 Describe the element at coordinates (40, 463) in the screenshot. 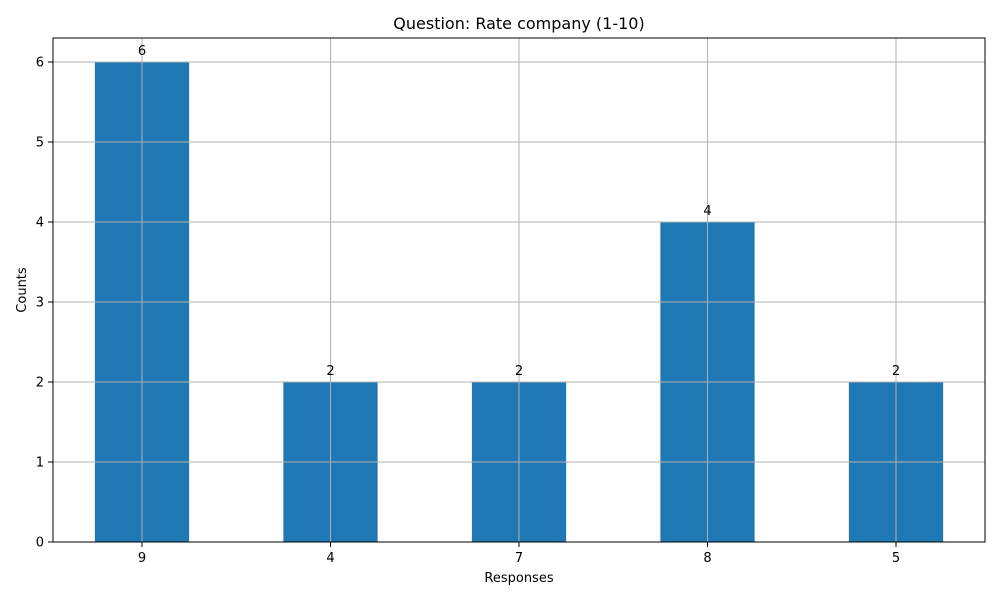

I see `y-tick-label: 1` at that location.